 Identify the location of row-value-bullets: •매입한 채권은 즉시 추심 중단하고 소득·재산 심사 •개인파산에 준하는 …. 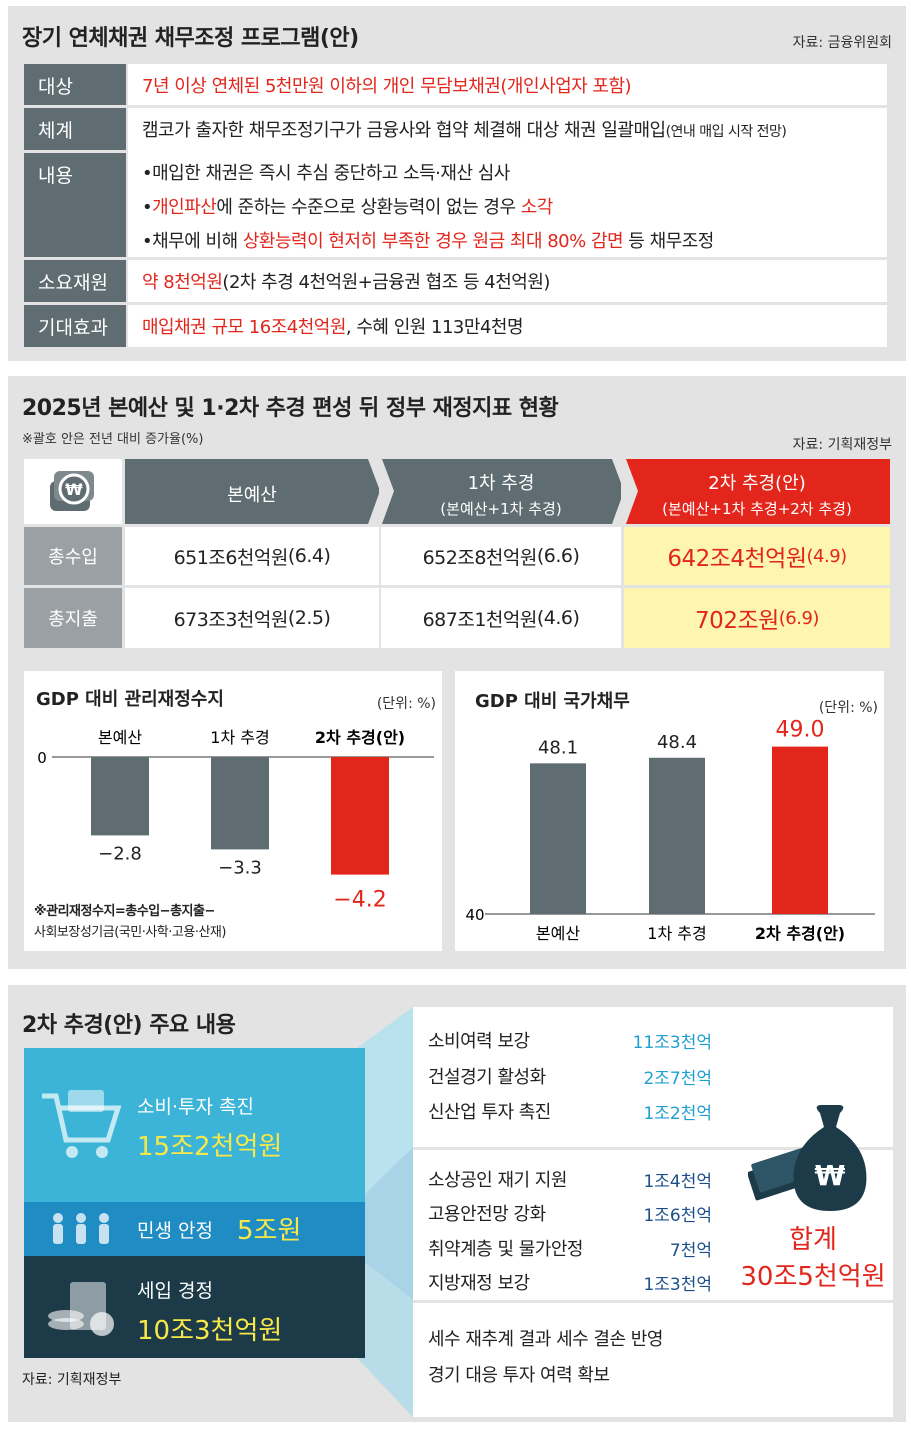
(507, 202).